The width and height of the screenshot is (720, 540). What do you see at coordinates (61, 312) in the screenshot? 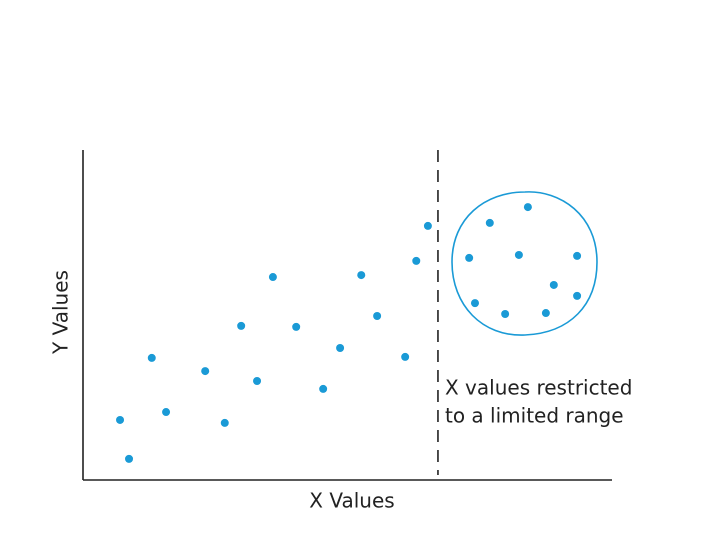
I see `y-axis-label: Y Values` at bounding box center [61, 312].